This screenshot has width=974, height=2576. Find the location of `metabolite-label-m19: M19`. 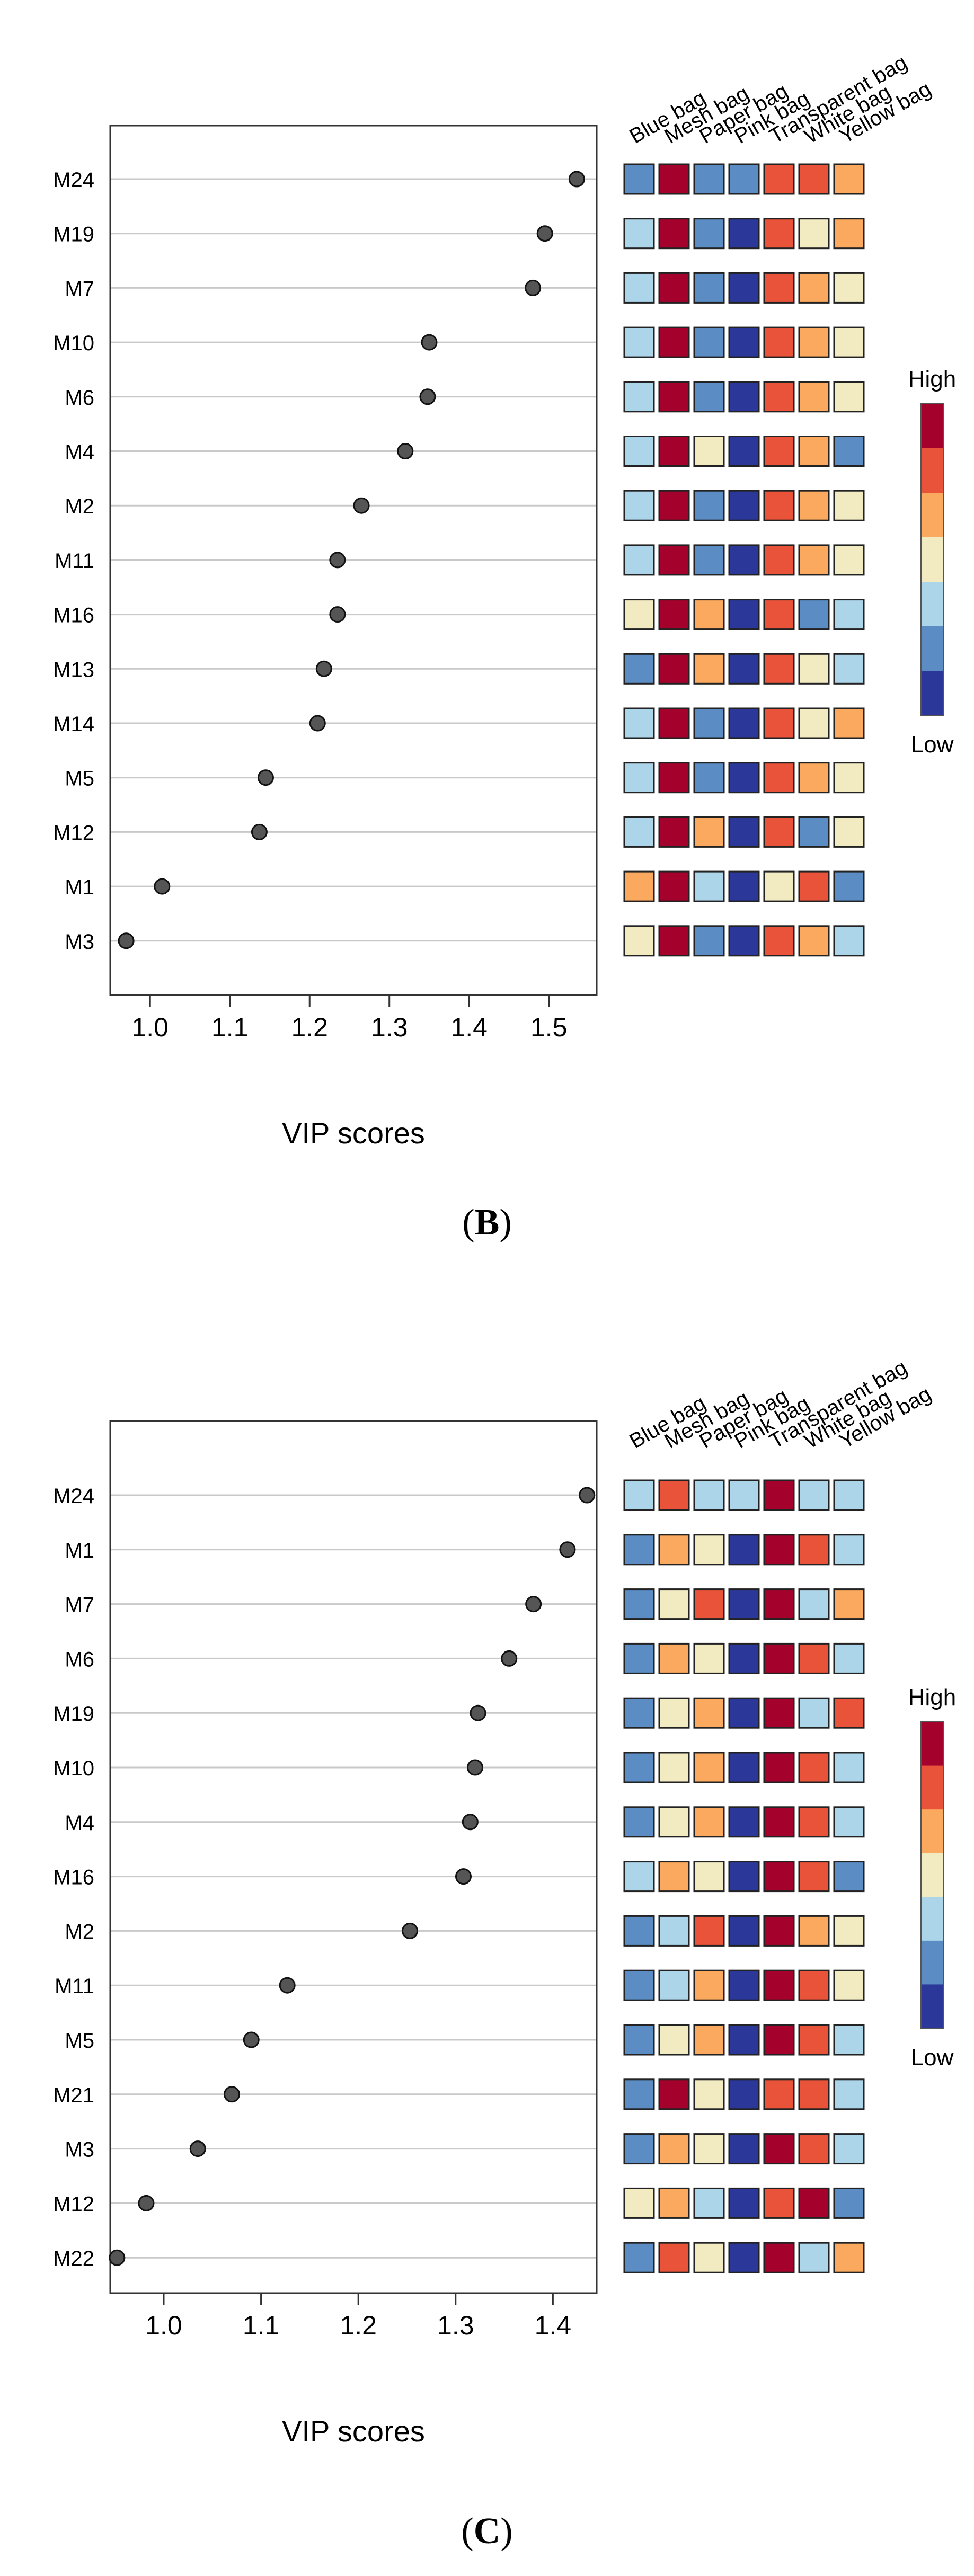

metabolite-label-m19: M19 is located at coordinates (73, 1714).